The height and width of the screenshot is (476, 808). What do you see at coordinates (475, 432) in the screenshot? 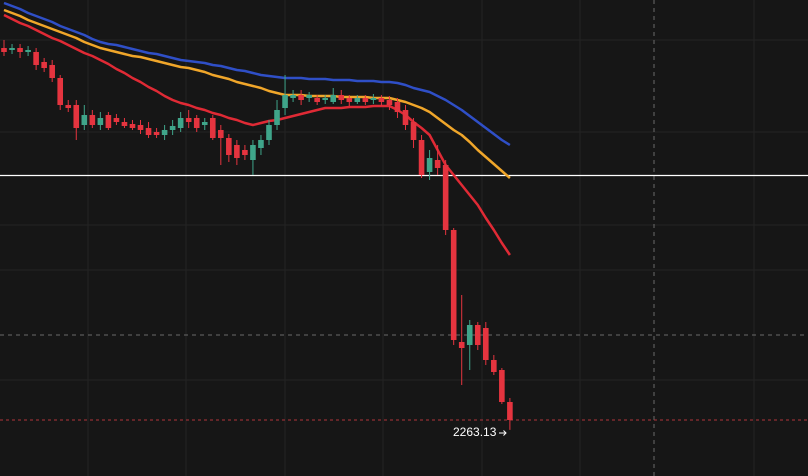
I see `price-label: 2263.13` at bounding box center [475, 432].